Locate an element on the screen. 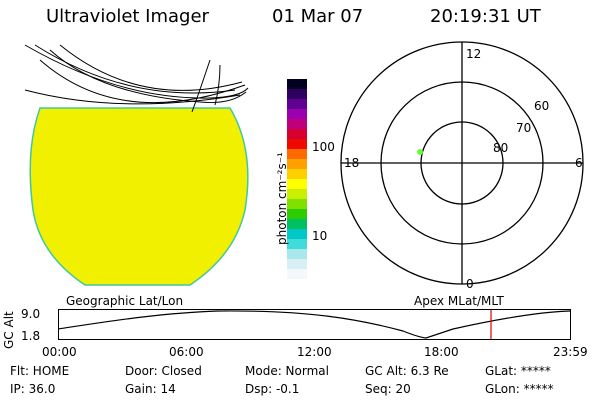 This screenshot has width=600, height=400. polar-ring-label-80: 80 is located at coordinates (500, 148).